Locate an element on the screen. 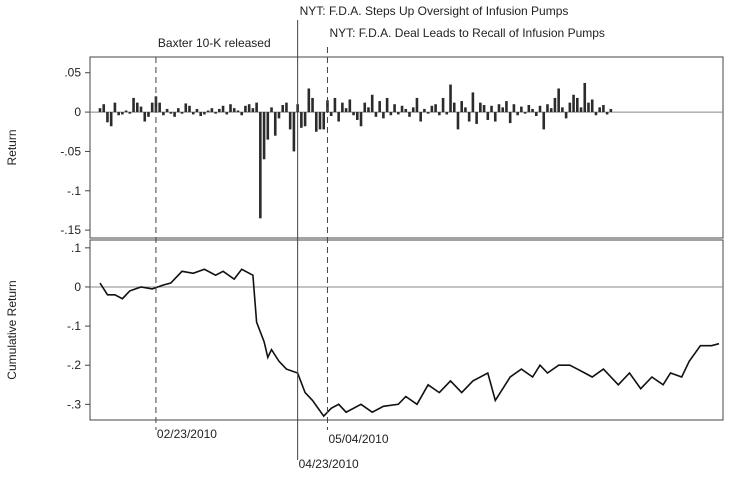 The image size is (738, 480). cumulative-y-tick-label: .1 is located at coordinates (76, 248).